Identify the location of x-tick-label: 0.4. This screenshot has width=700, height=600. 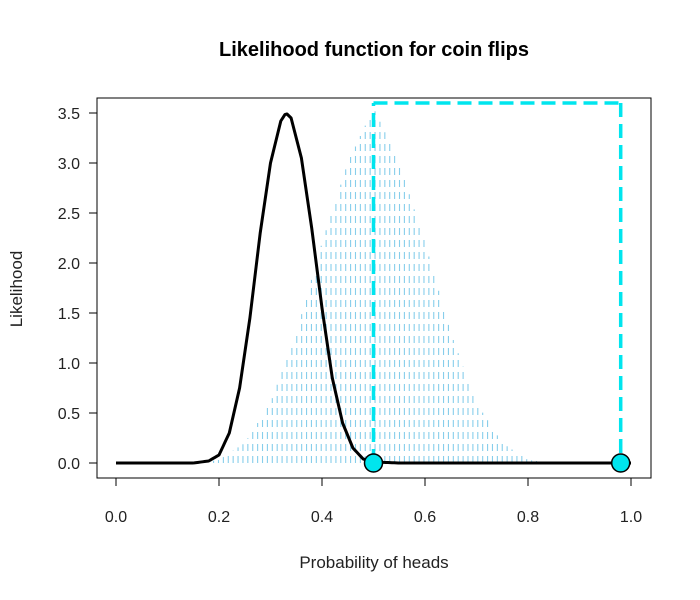
(322, 517).